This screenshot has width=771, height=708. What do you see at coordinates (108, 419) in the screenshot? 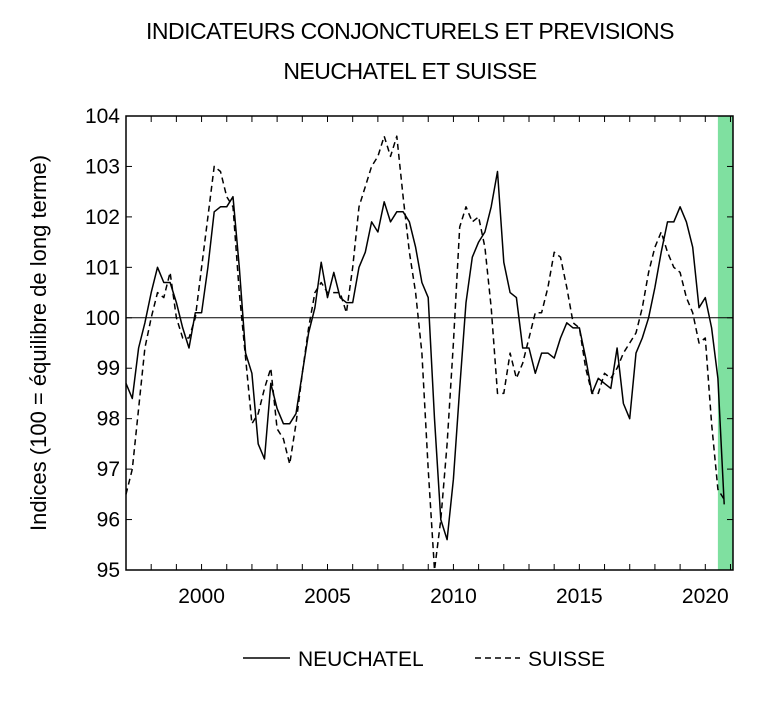
I see `y-tick-label: 98` at bounding box center [108, 419].